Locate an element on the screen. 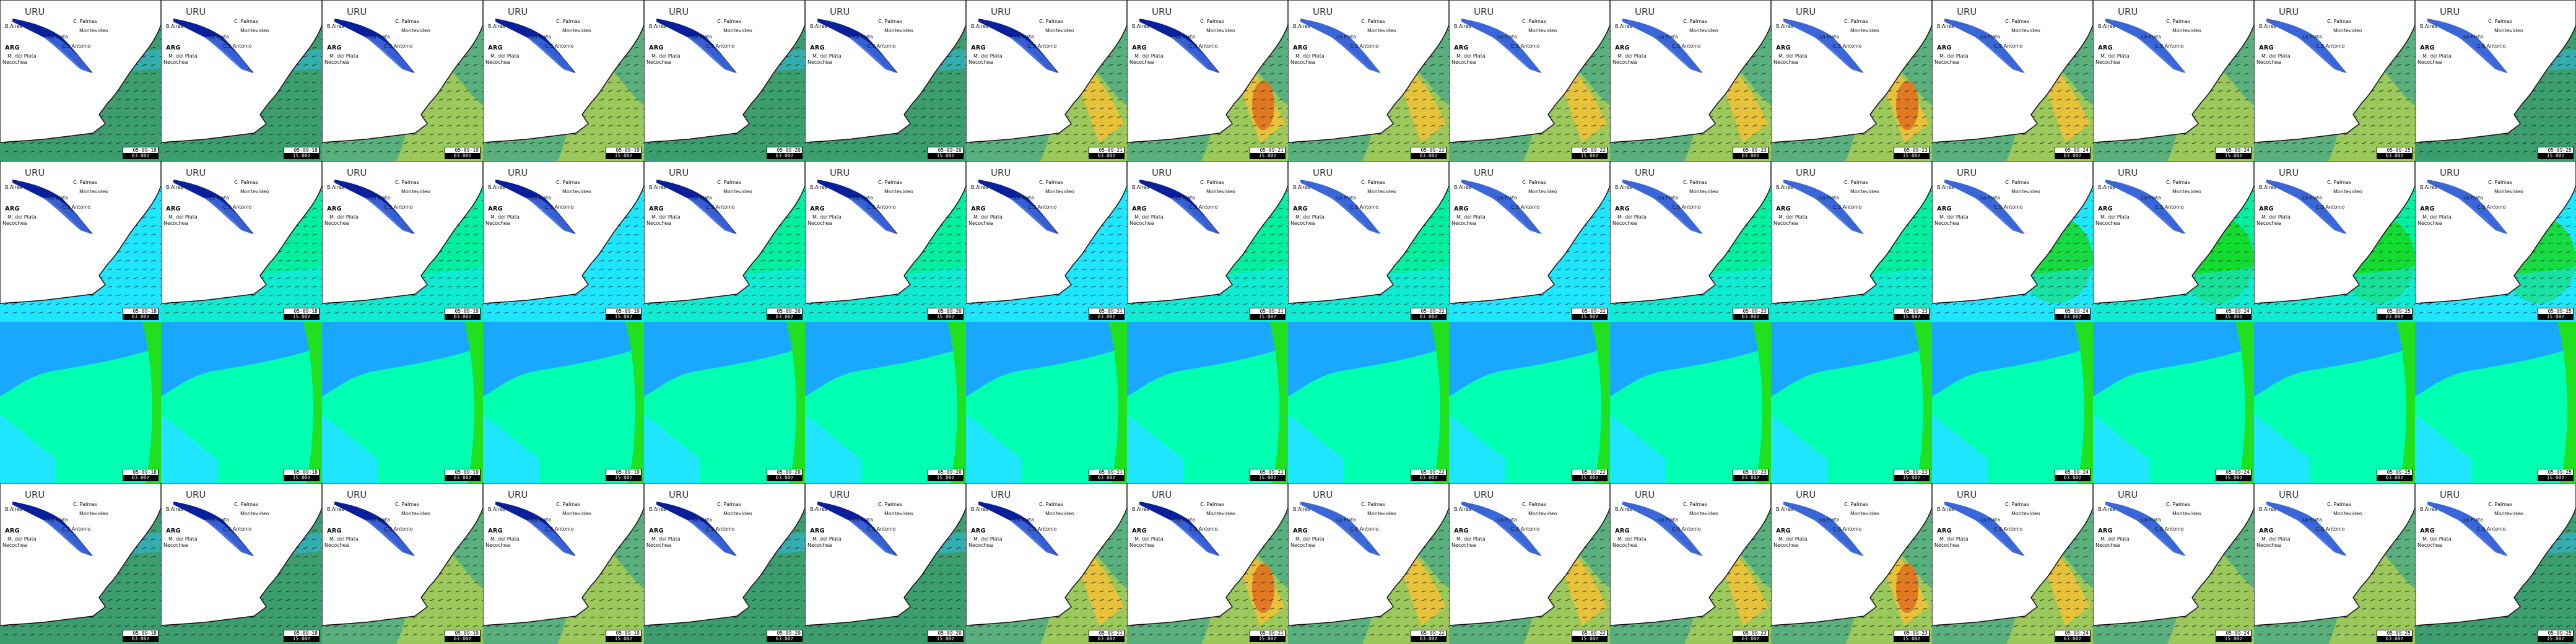 Image resolution: width=2576 pixels, height=644 pixels. map-panel-wave-period-6: 05-09-20 15:00z is located at coordinates (885, 402).